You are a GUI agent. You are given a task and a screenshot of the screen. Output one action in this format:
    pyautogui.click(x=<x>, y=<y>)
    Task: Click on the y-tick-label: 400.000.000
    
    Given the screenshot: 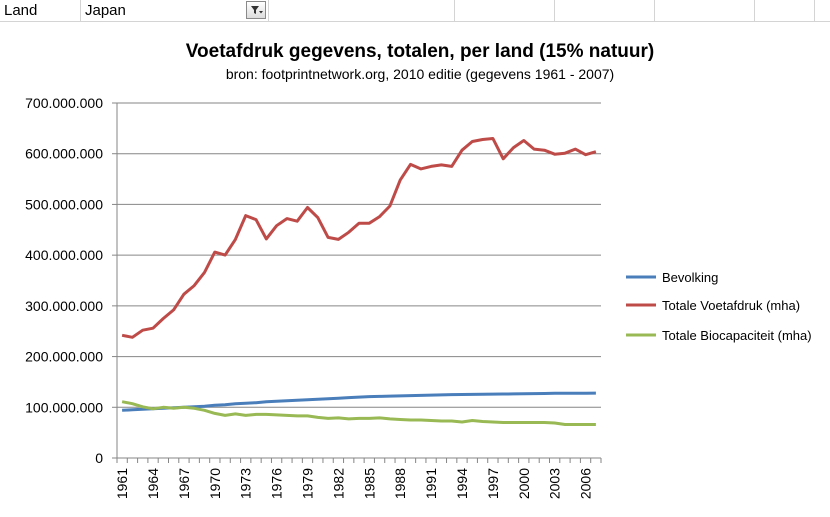 What is the action you would take?
    pyautogui.click(x=64, y=255)
    